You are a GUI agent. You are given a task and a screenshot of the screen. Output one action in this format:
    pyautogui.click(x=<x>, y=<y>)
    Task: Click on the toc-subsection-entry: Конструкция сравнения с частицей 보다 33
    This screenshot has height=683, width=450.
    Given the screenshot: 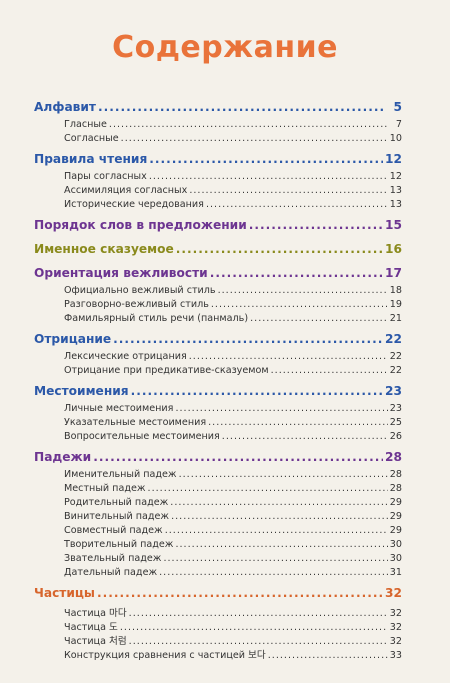 What is the action you would take?
    pyautogui.click(x=218, y=654)
    